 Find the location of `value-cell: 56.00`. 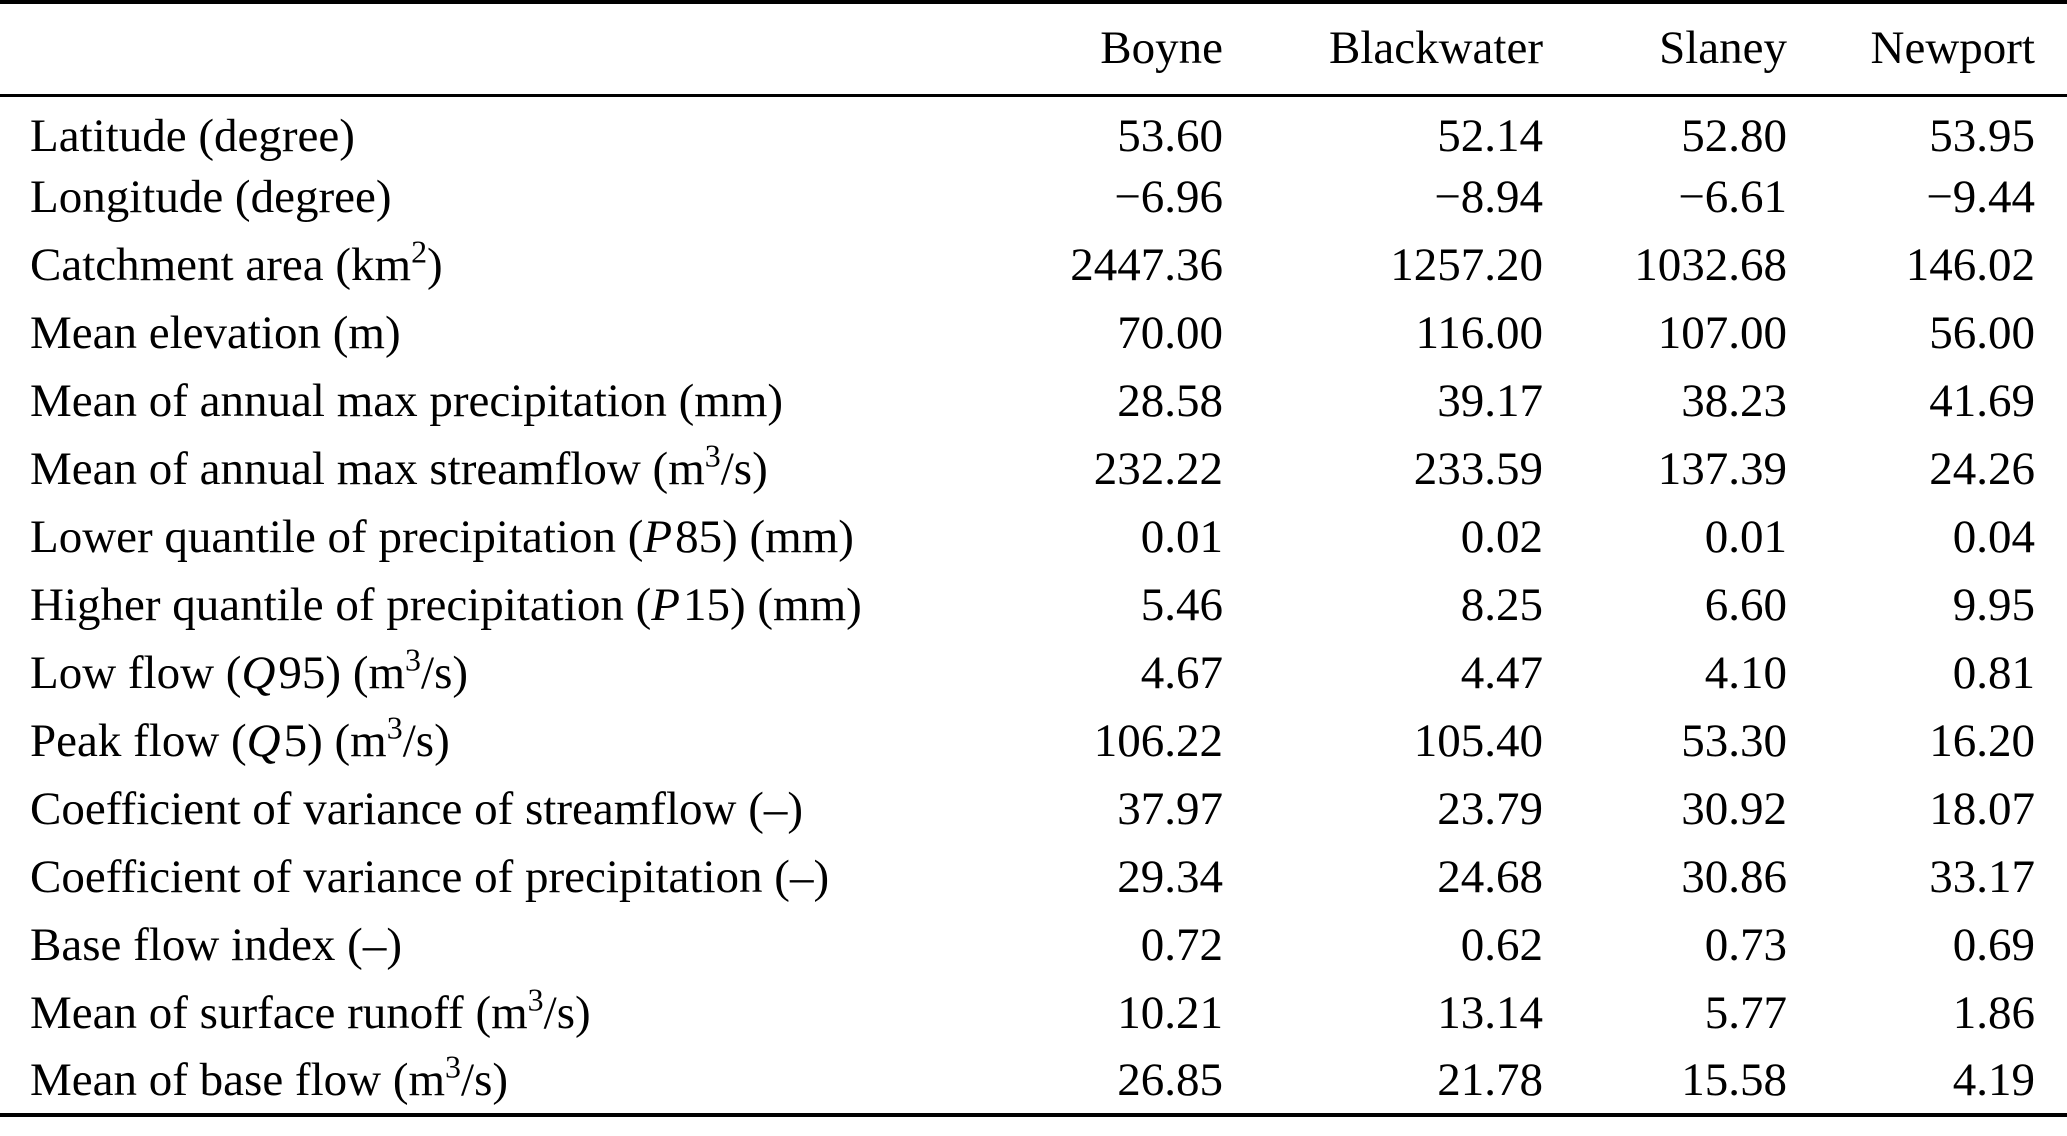

value-cell: 56.00 is located at coordinates (1982, 332).